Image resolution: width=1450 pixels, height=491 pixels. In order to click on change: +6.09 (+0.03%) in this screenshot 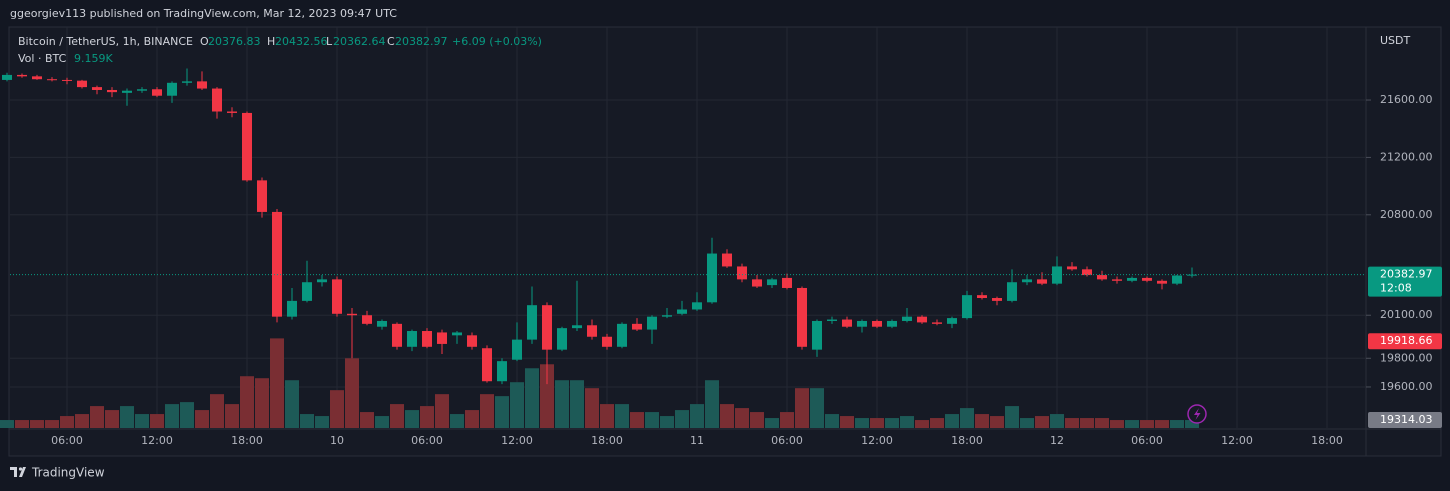, I will do `click(497, 41)`.